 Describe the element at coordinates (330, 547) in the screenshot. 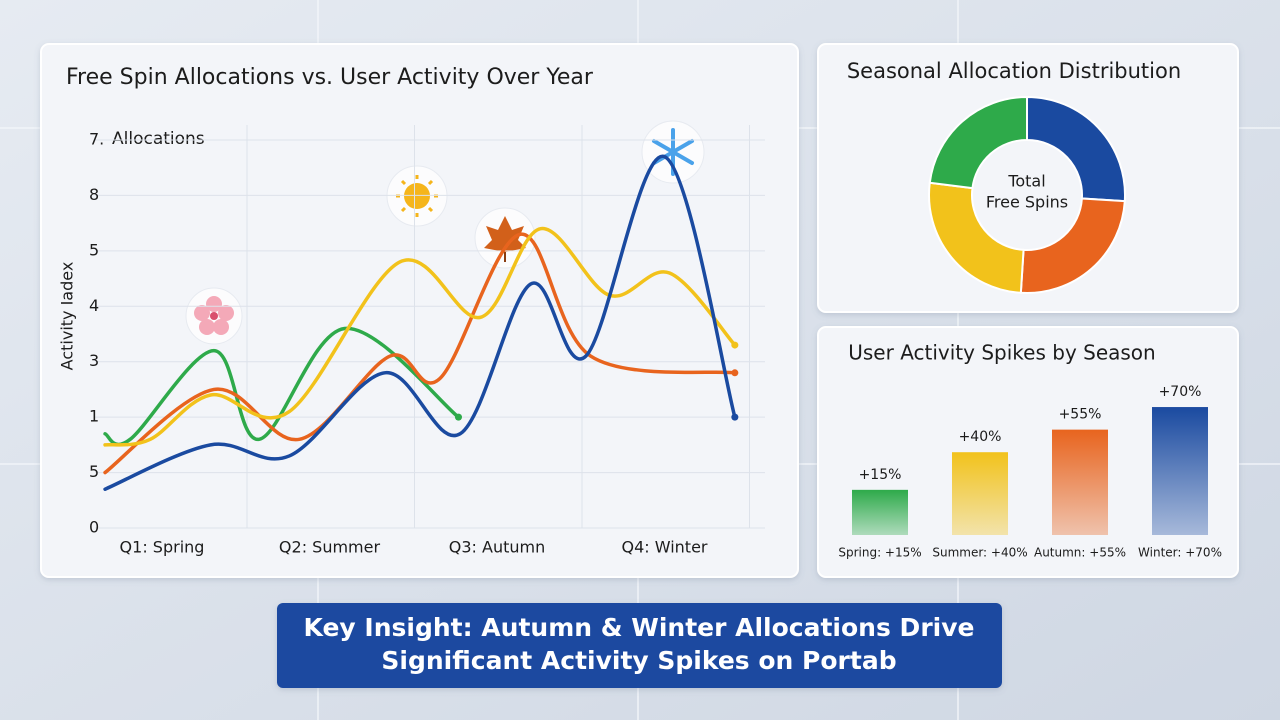

I see `x-tick-label: Q2: Summer` at that location.